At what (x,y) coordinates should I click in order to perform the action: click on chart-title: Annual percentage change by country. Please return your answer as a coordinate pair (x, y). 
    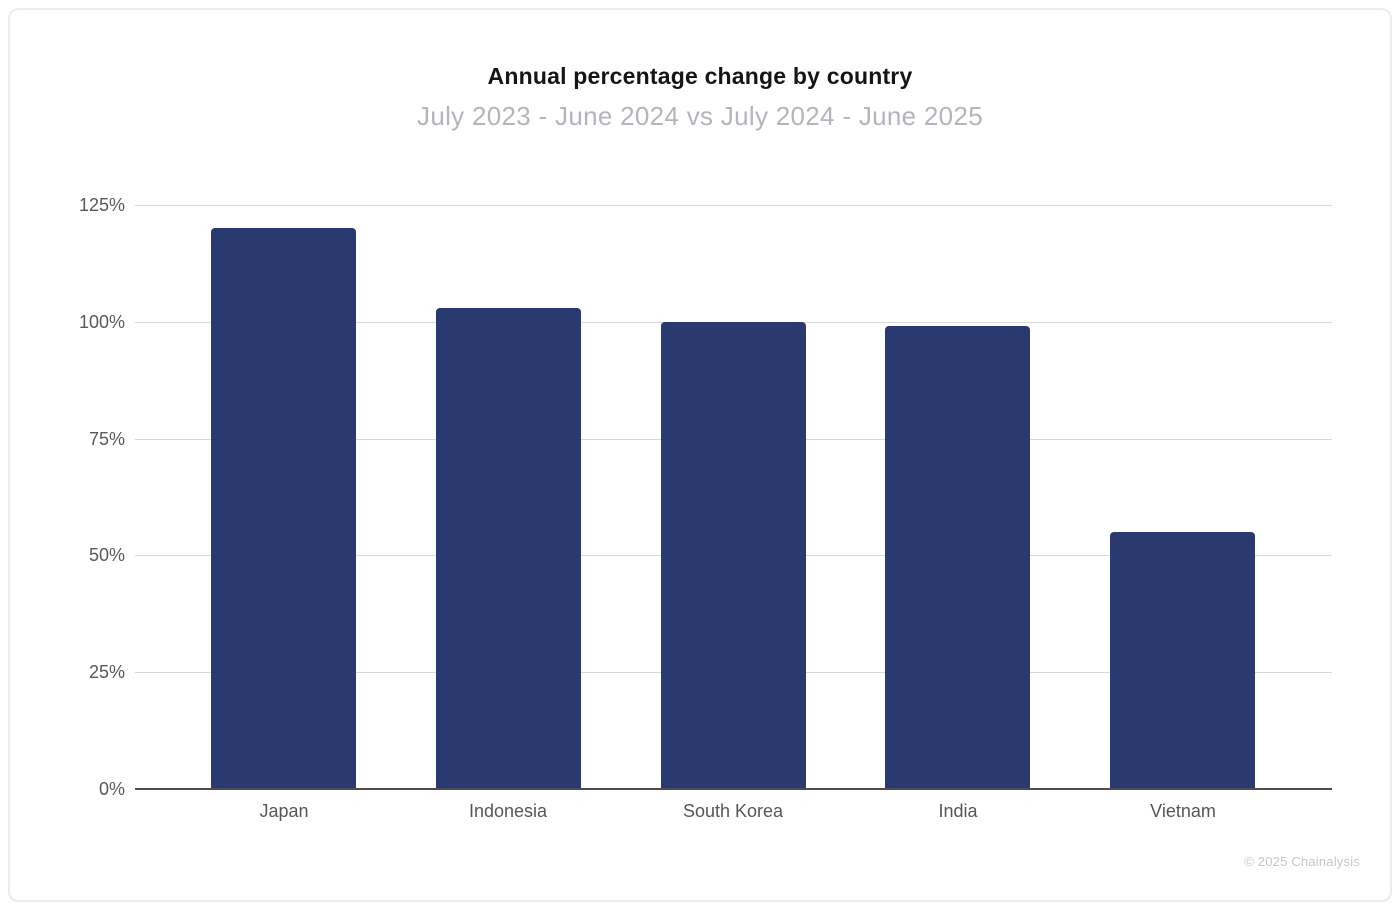
    Looking at the image, I should click on (700, 76).